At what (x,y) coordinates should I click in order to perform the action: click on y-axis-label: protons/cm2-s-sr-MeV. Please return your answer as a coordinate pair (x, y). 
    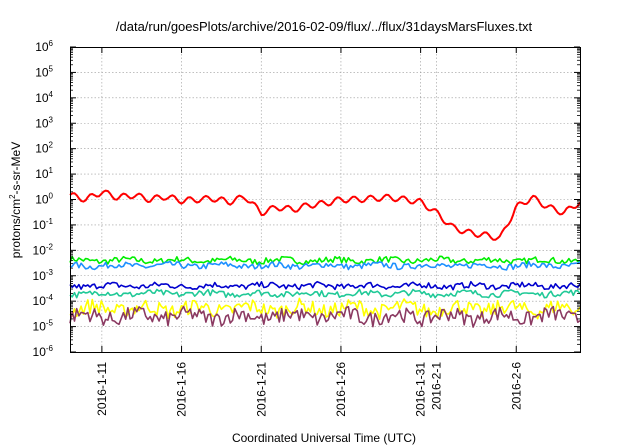
    Looking at the image, I should click on (15, 200).